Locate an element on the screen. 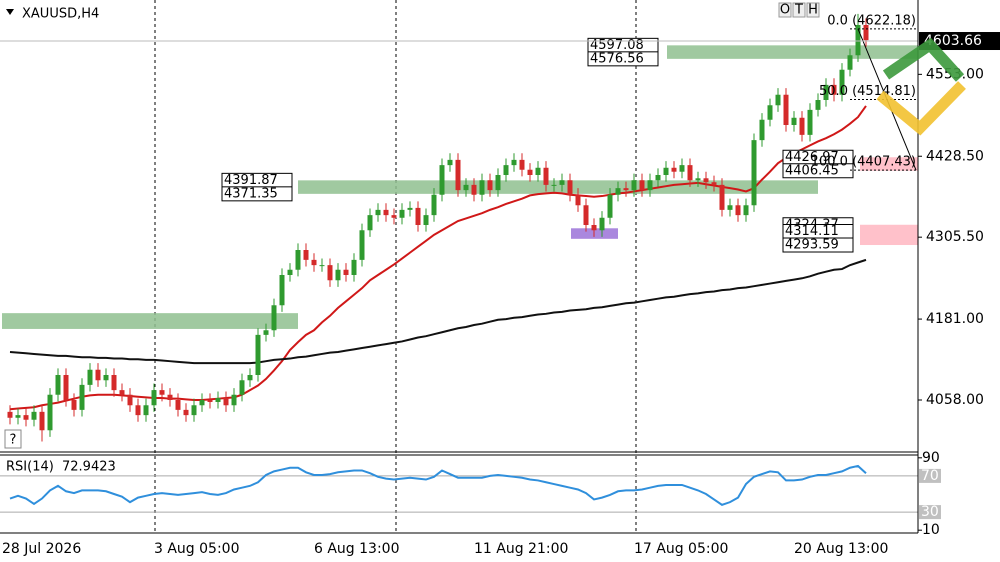 The image size is (1000, 562). y-tick-label: 90 is located at coordinates (931, 458).